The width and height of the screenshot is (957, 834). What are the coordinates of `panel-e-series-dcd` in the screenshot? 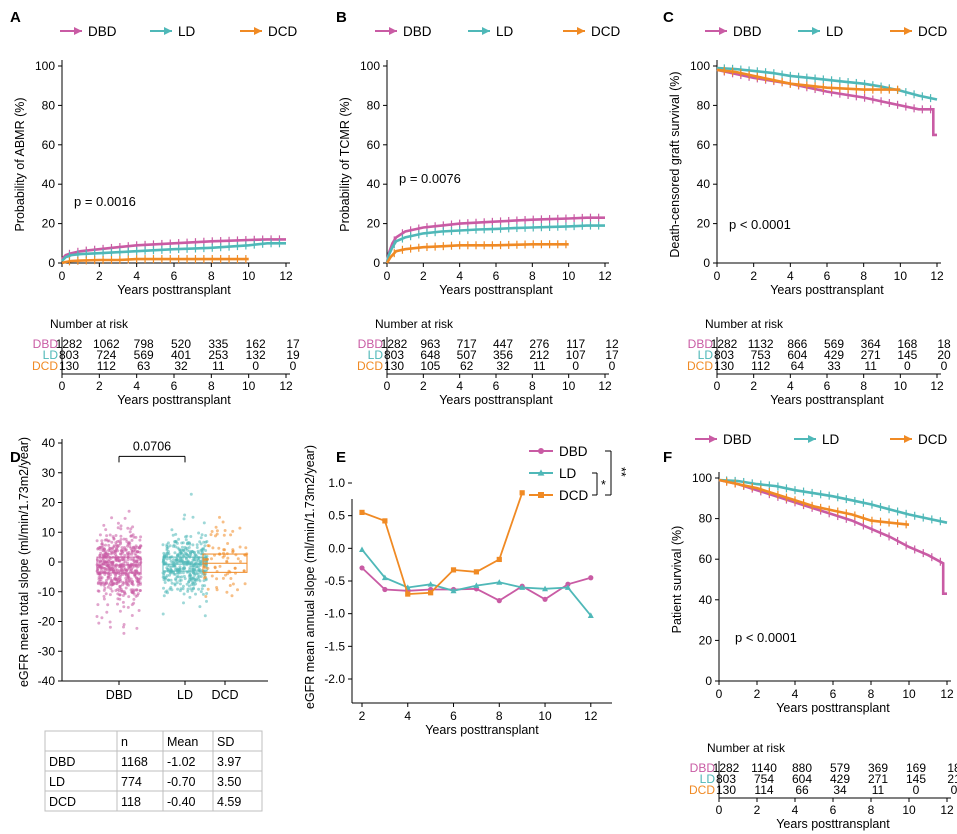 It's located at (442, 544).